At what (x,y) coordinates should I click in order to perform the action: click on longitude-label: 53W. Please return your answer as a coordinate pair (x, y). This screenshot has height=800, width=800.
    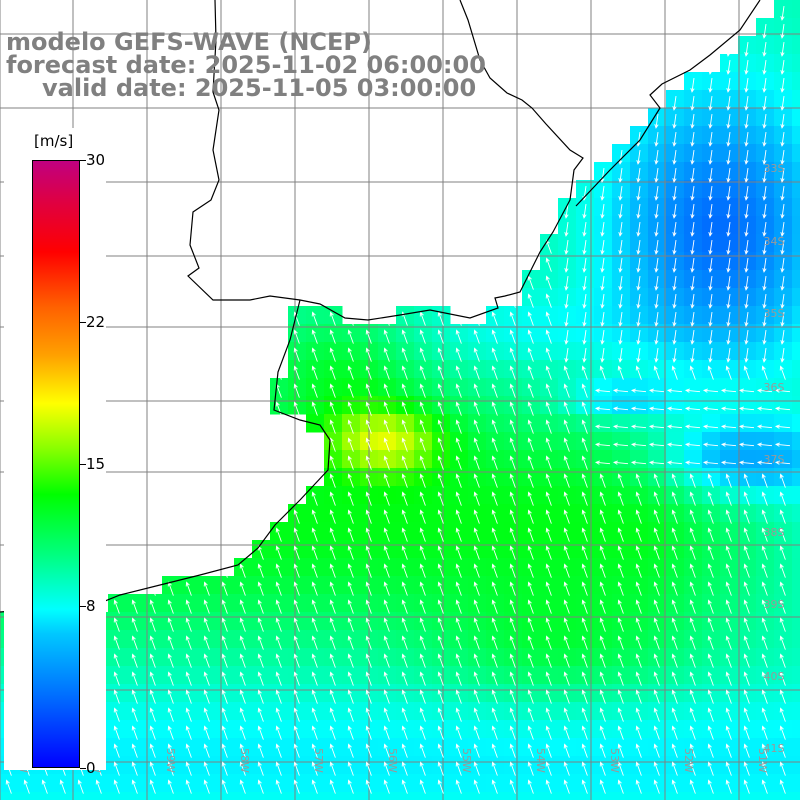
    Looking at the image, I should click on (614, 760).